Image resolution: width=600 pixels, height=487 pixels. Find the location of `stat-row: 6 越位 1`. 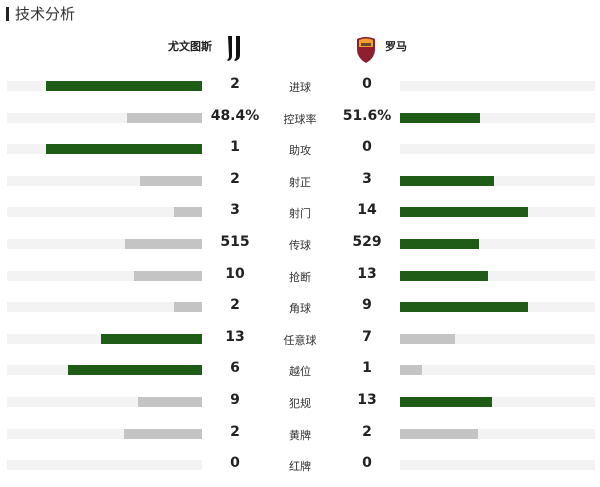

stat-row: 6 越位 1 is located at coordinates (300, 370).